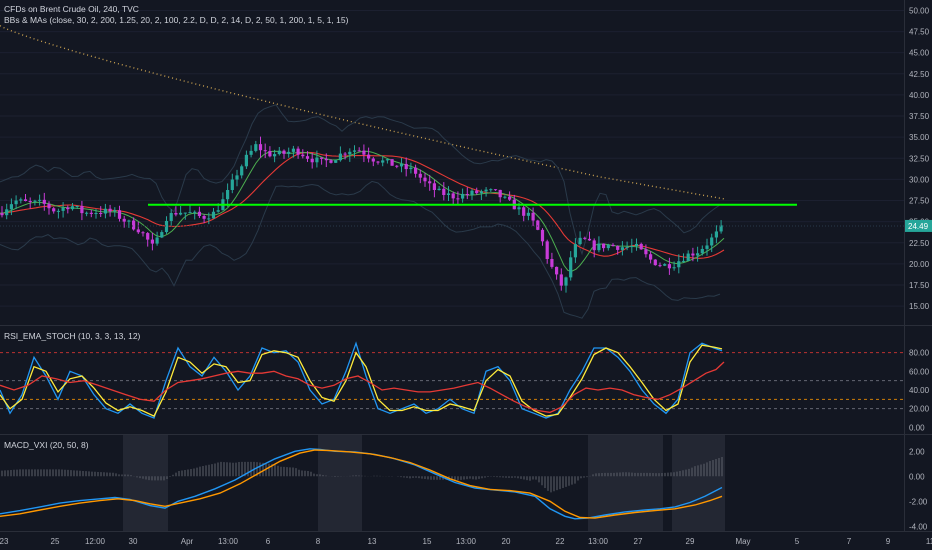  What do you see at coordinates (919, 353) in the screenshot?
I see `stochastic-tick-label: 80.00` at bounding box center [919, 353].